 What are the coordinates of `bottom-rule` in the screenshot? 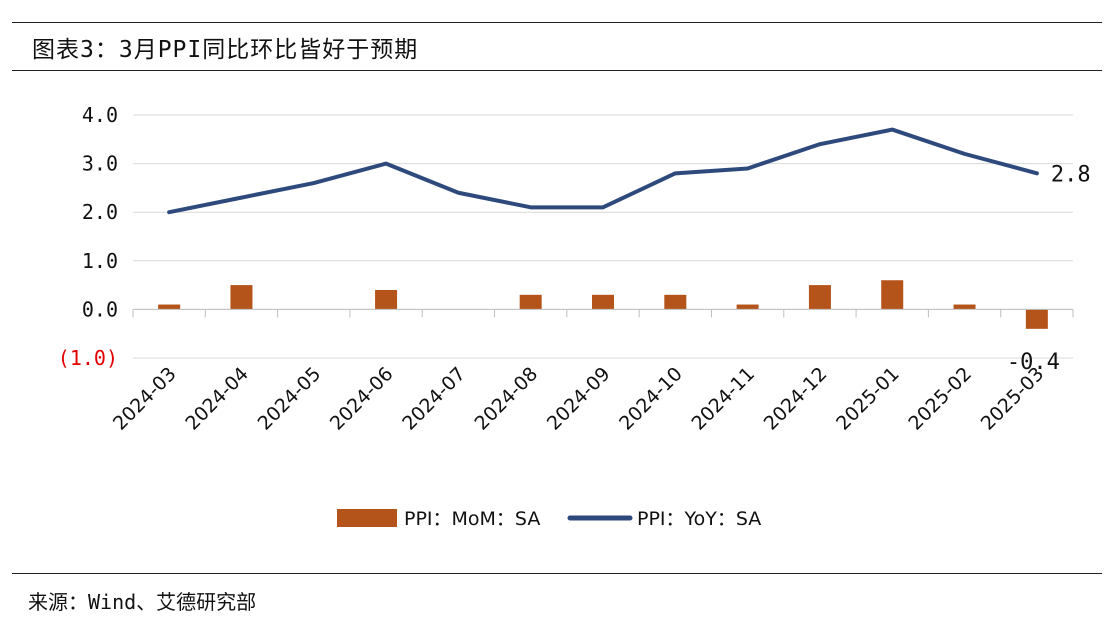 It's located at (557, 573).